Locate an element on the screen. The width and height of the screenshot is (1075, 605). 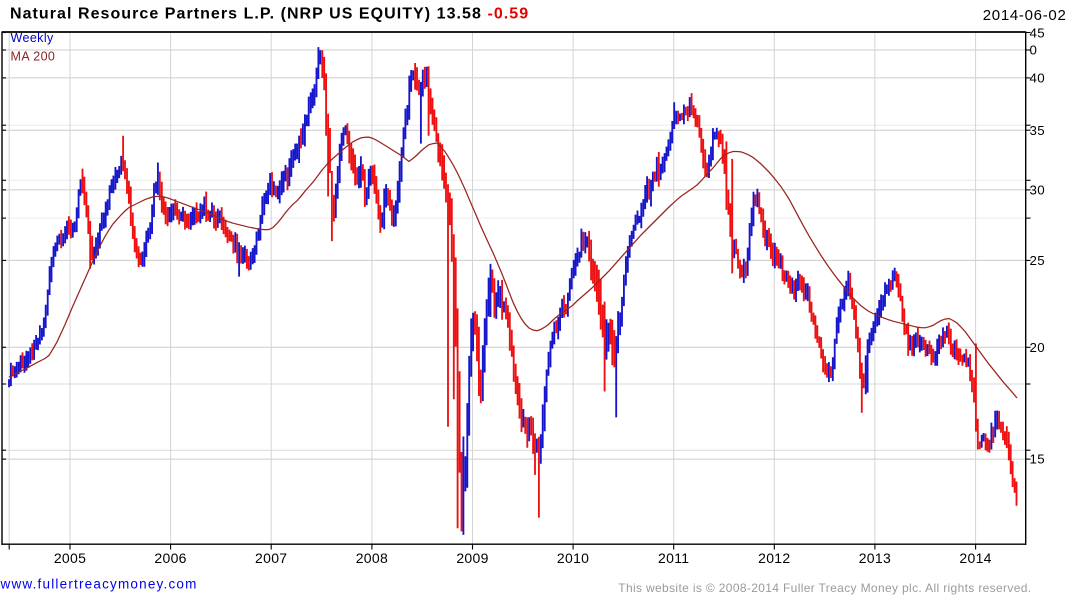
svg-text: 2013 is located at coordinates (875, 558).